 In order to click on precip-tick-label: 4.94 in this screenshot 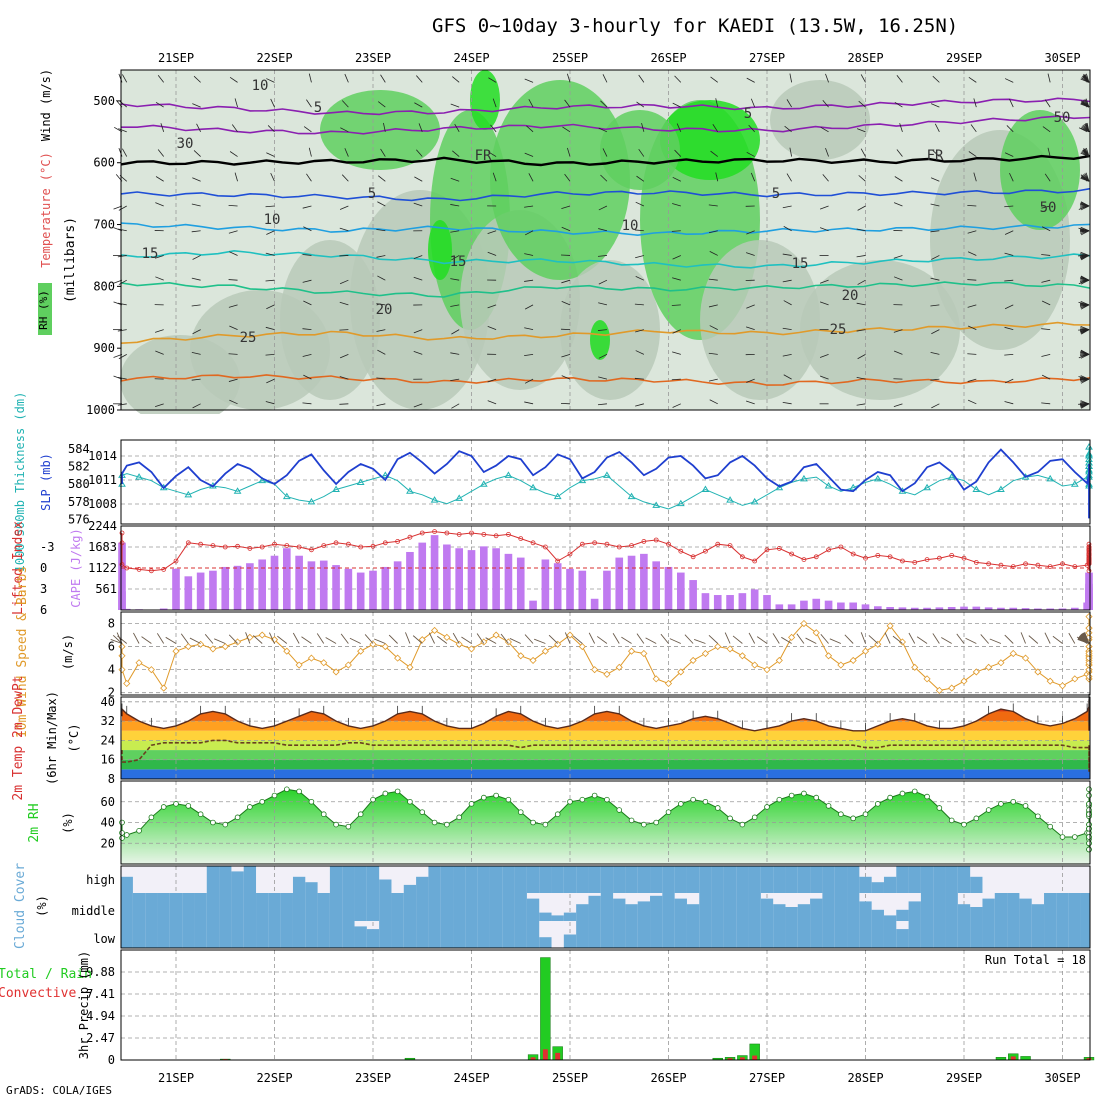, I will do `click(100, 1016)`.